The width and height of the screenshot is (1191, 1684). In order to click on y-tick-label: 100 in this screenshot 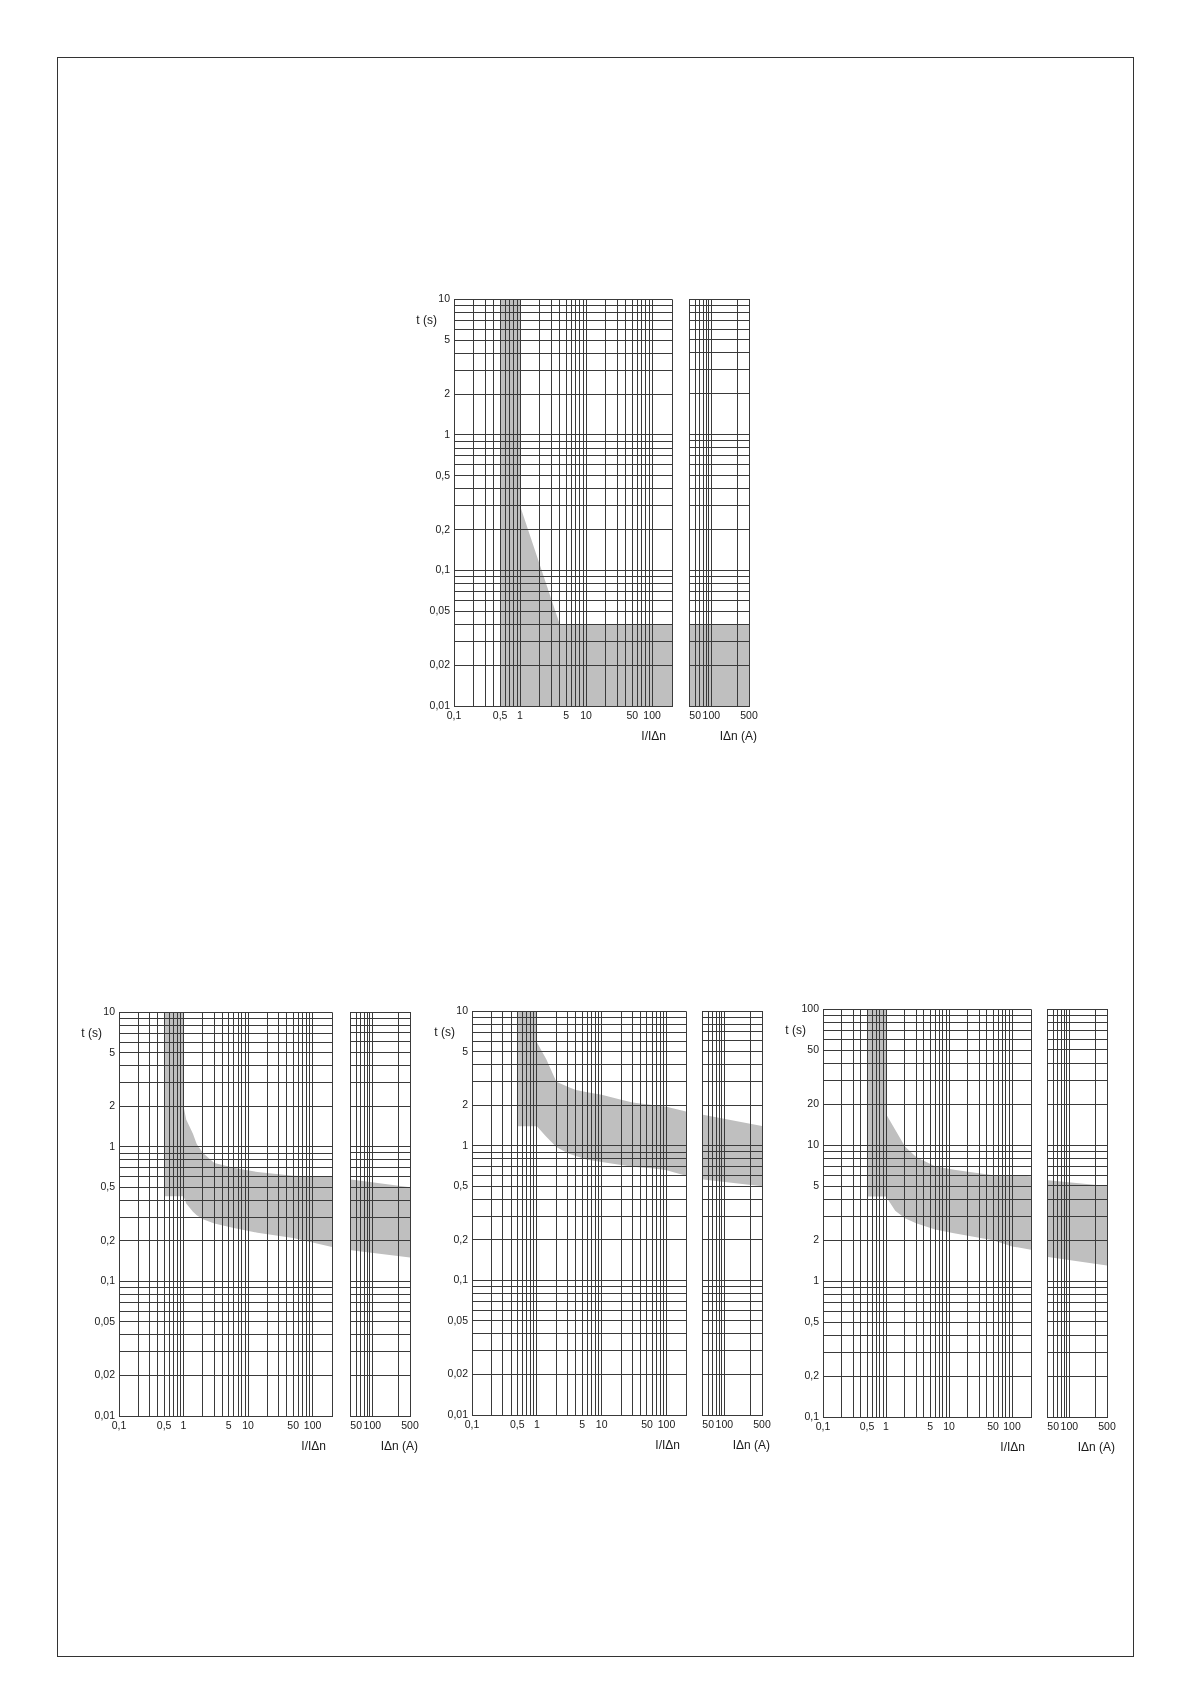, I will do `click(810, 1008)`.